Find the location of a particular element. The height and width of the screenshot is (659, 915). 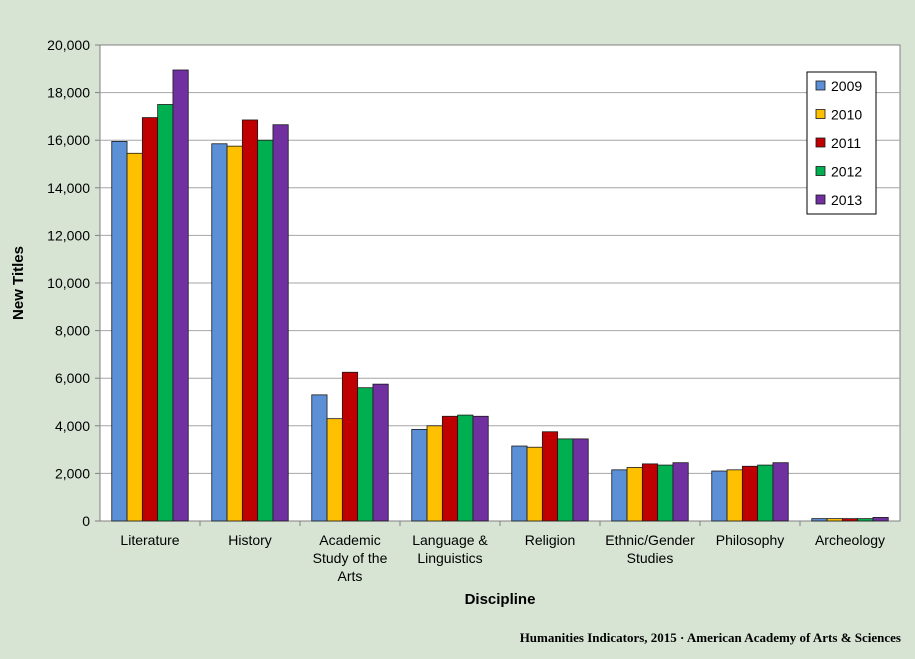

legend-label-2010: 2010 is located at coordinates (846, 115).